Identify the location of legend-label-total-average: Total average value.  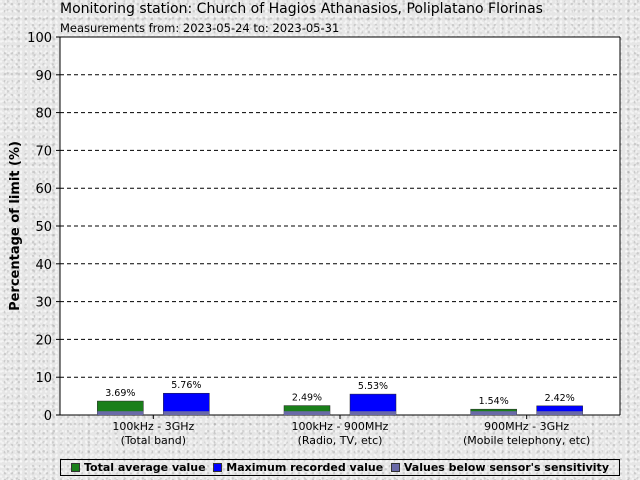
(145, 467).